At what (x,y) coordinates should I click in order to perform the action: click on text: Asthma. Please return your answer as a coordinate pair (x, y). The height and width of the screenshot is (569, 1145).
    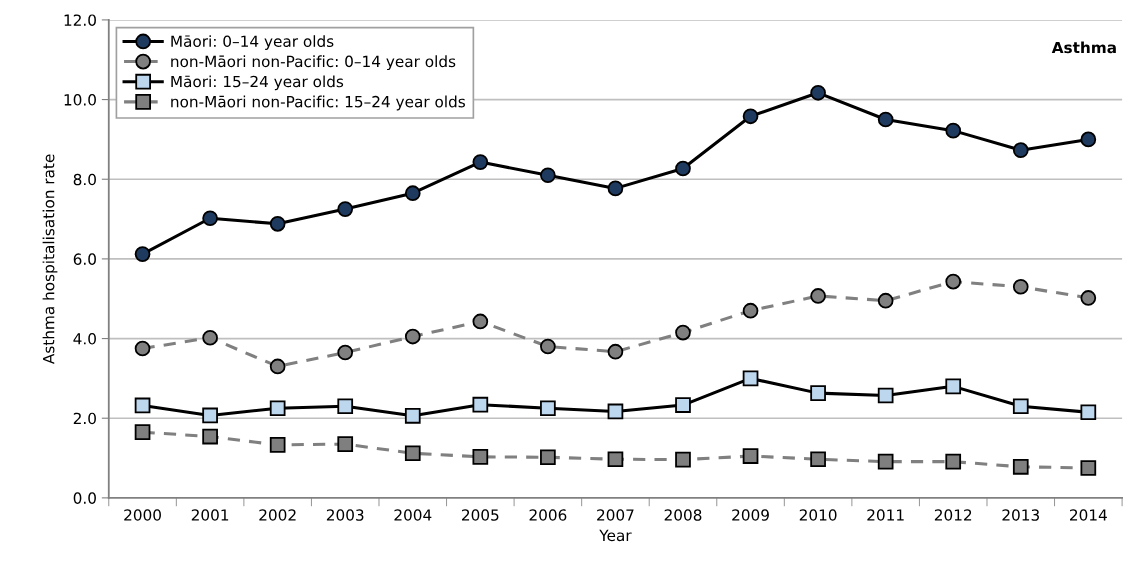
    Looking at the image, I should click on (1083, 47).